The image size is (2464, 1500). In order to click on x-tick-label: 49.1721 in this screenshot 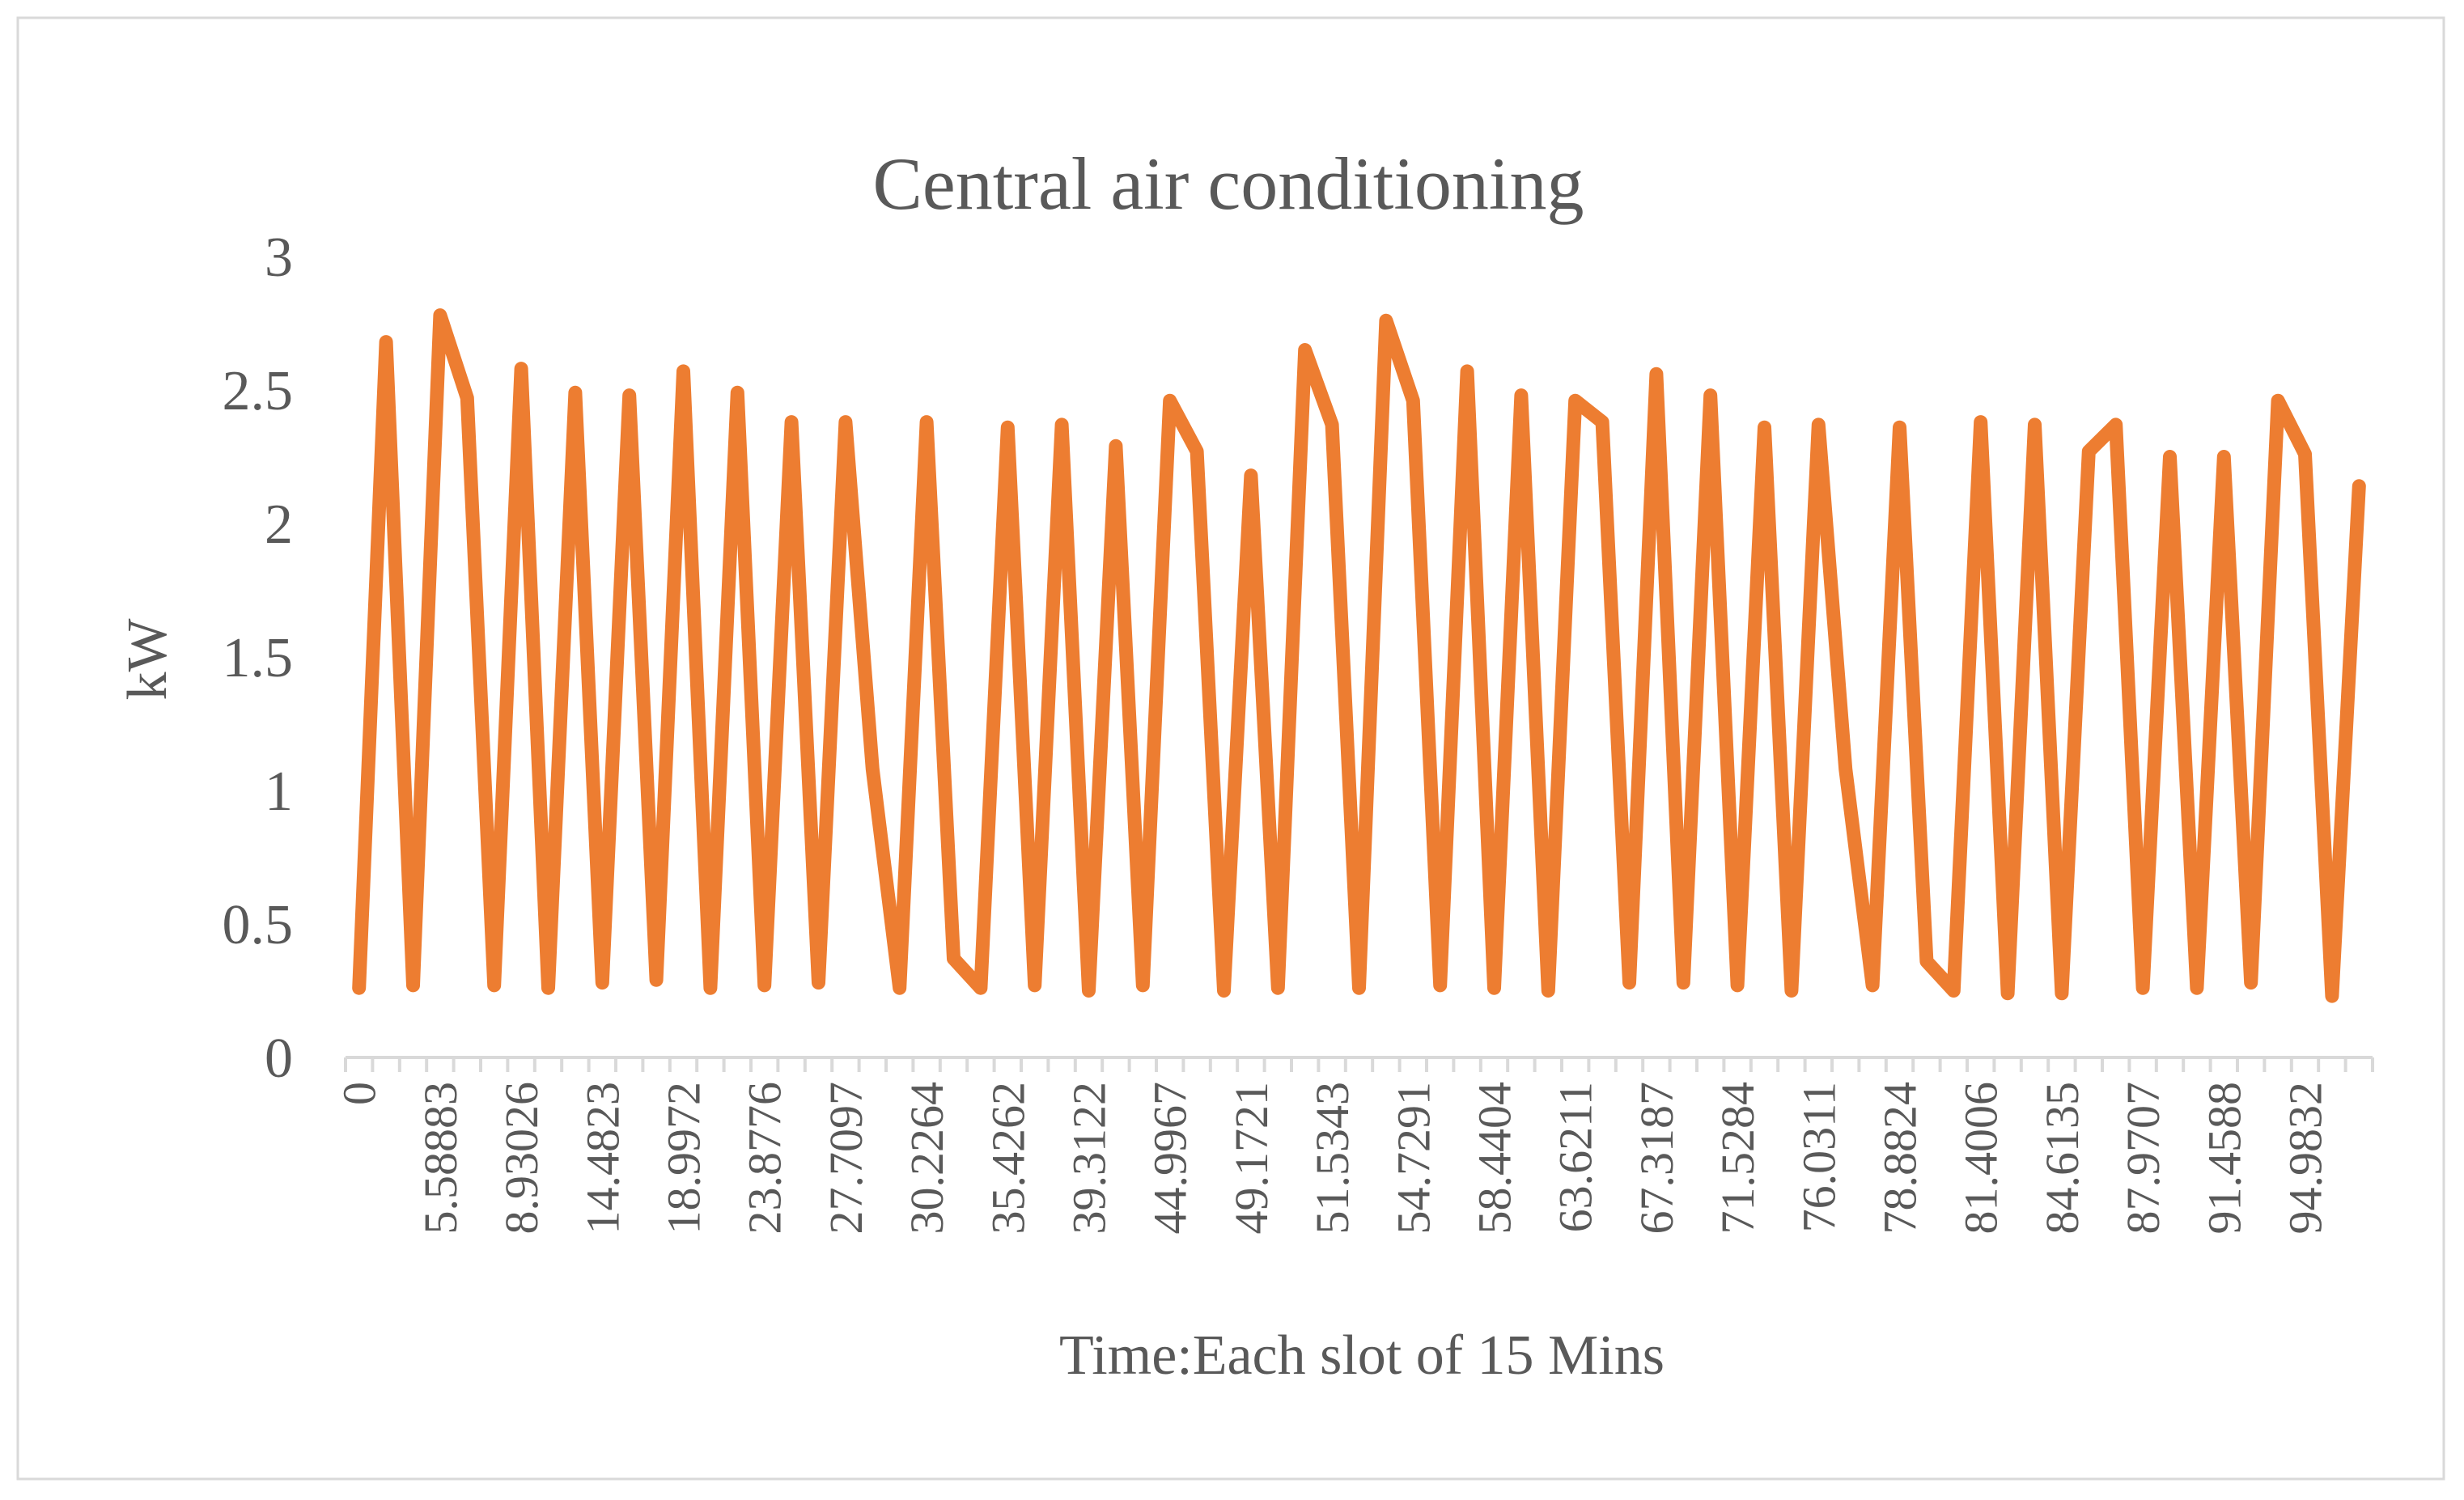, I will do `click(1251, 1158)`.